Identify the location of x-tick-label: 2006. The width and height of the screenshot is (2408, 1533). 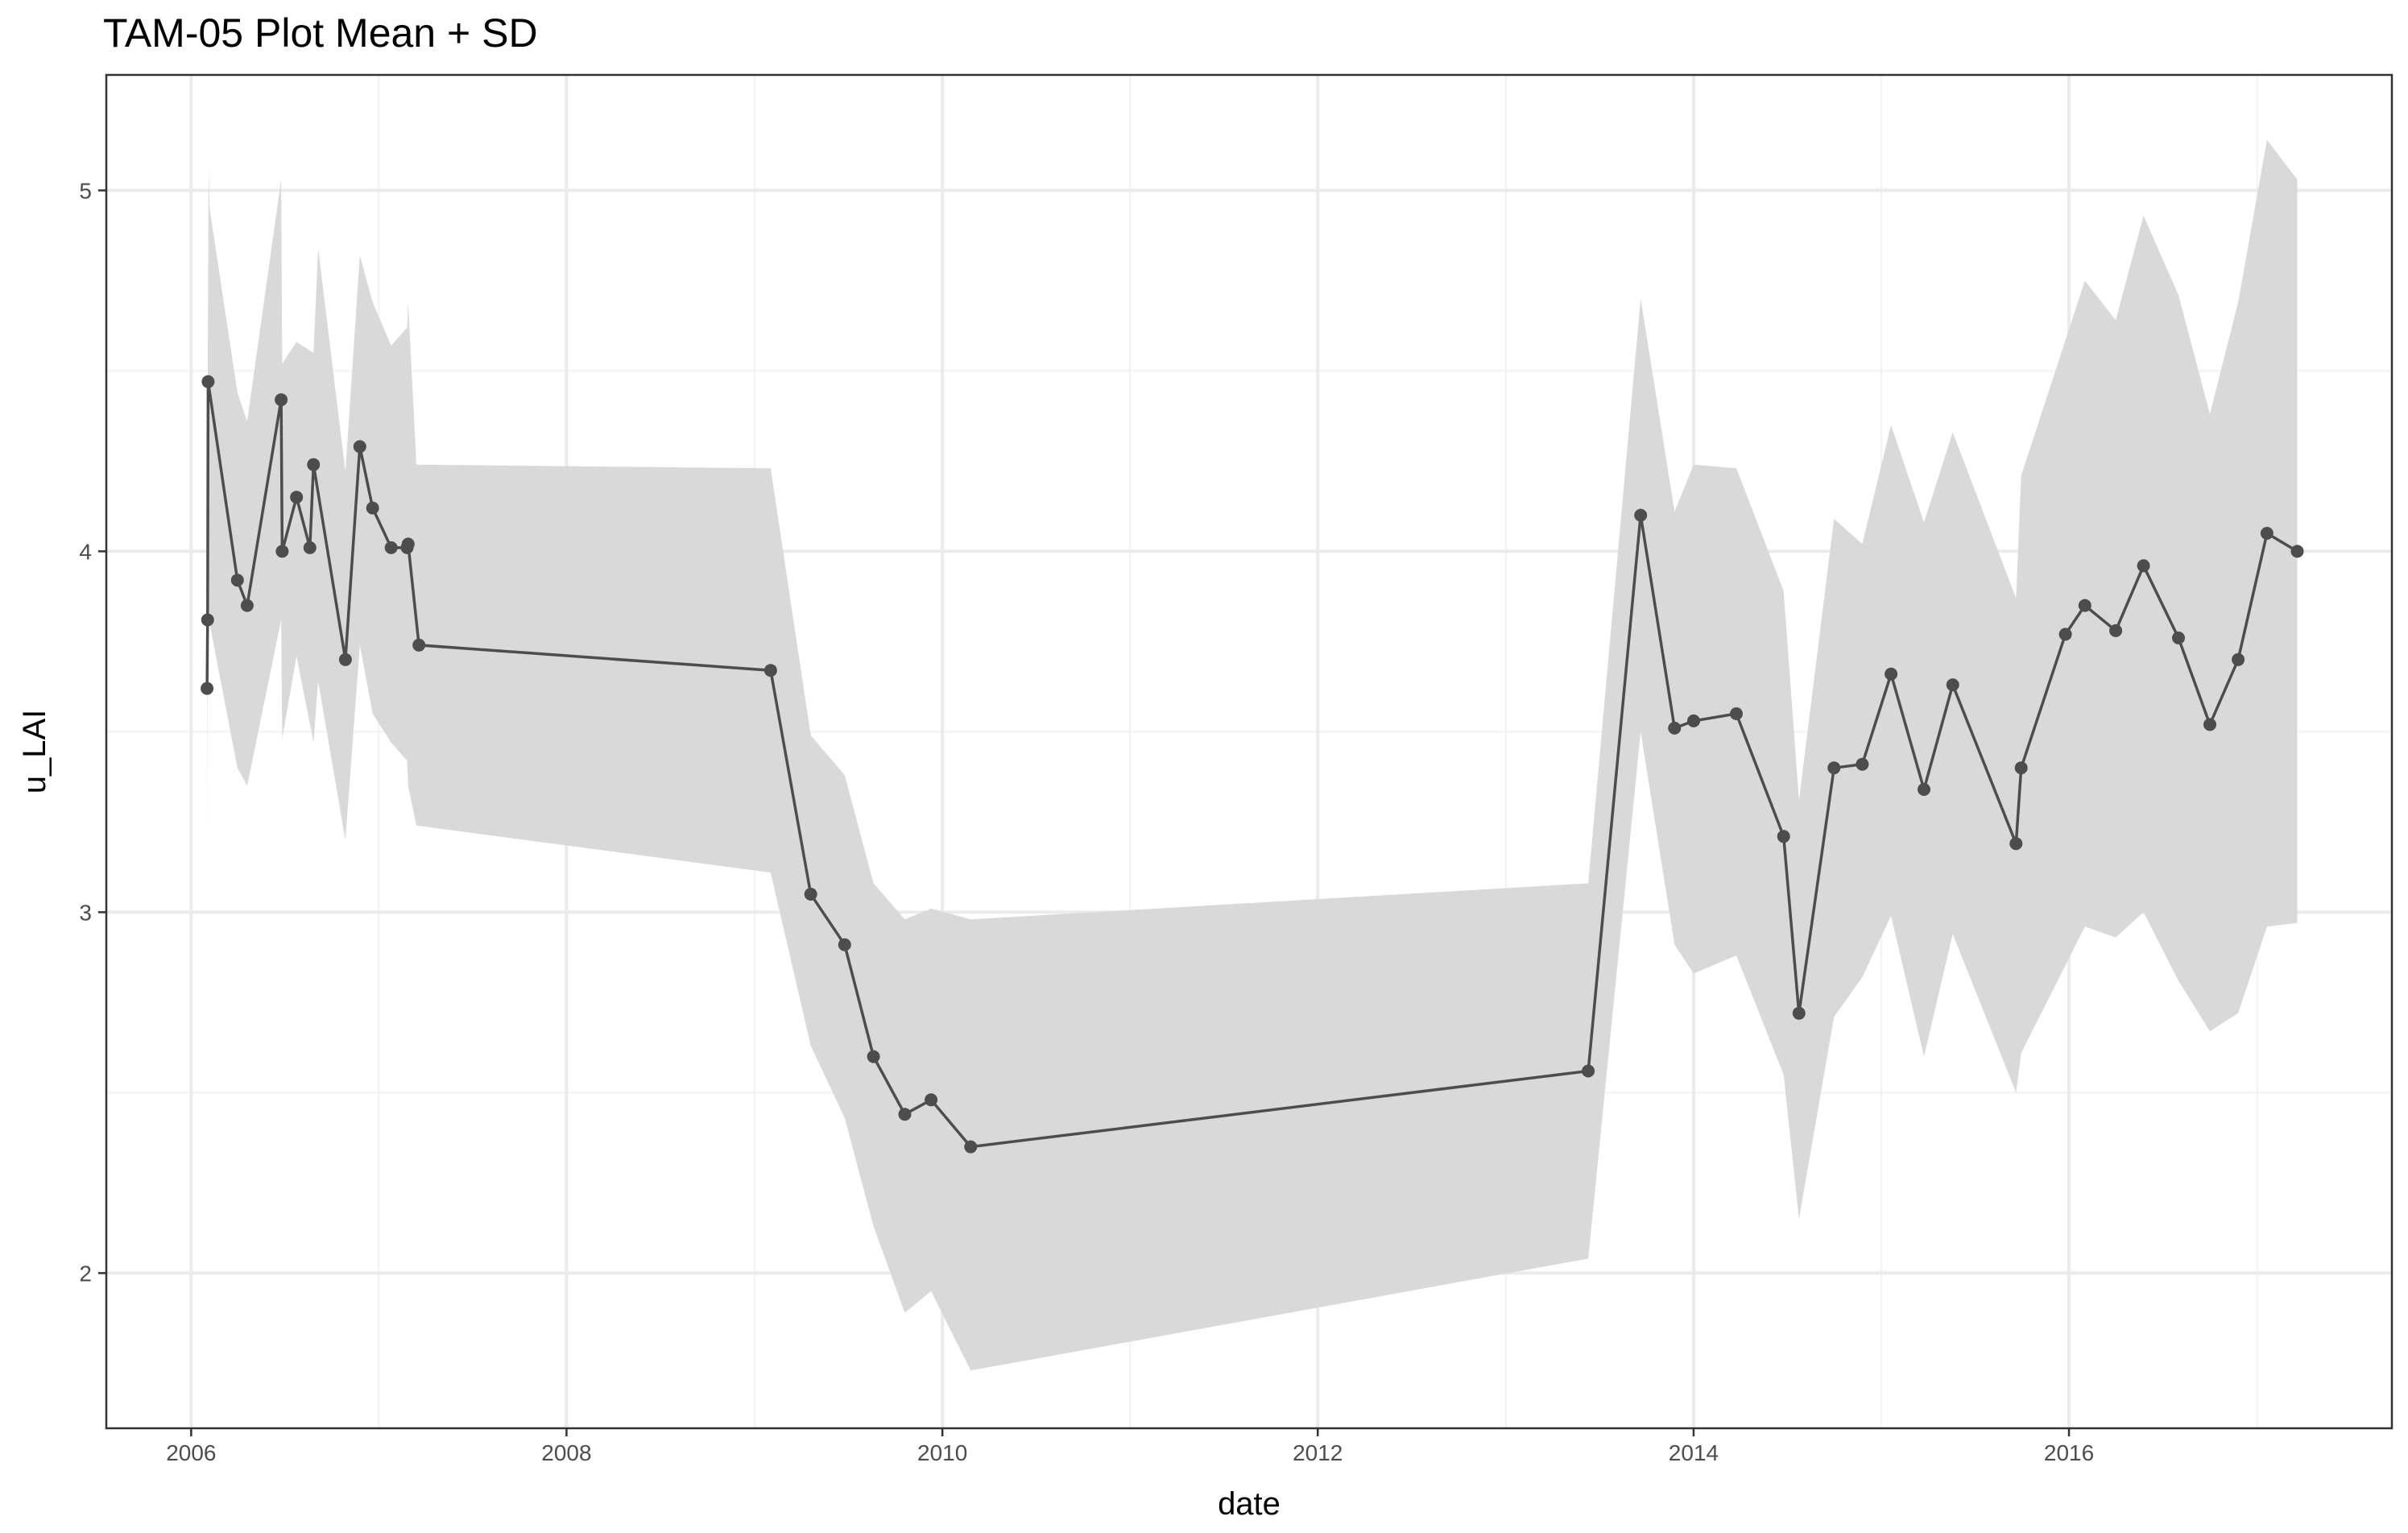
(191, 1452).